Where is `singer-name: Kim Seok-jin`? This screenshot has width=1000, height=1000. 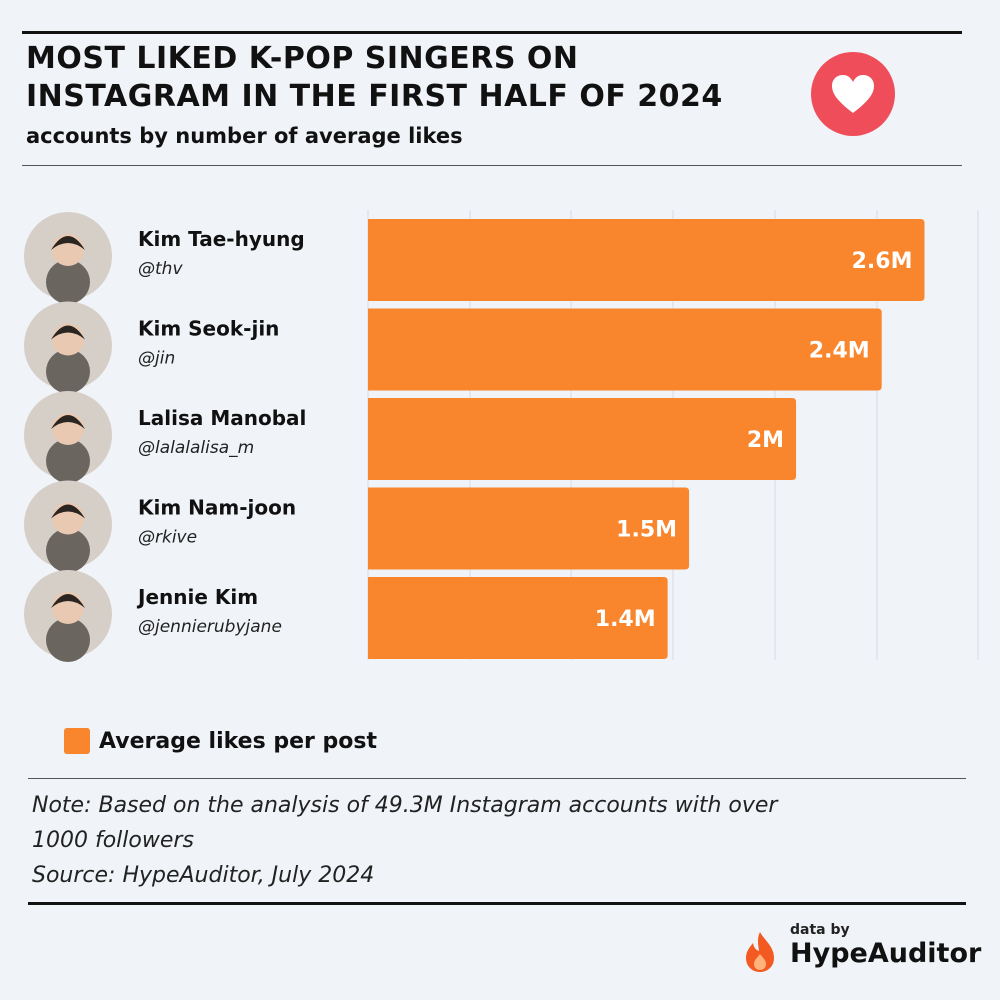
singer-name: Kim Seok-jin is located at coordinates (208, 329).